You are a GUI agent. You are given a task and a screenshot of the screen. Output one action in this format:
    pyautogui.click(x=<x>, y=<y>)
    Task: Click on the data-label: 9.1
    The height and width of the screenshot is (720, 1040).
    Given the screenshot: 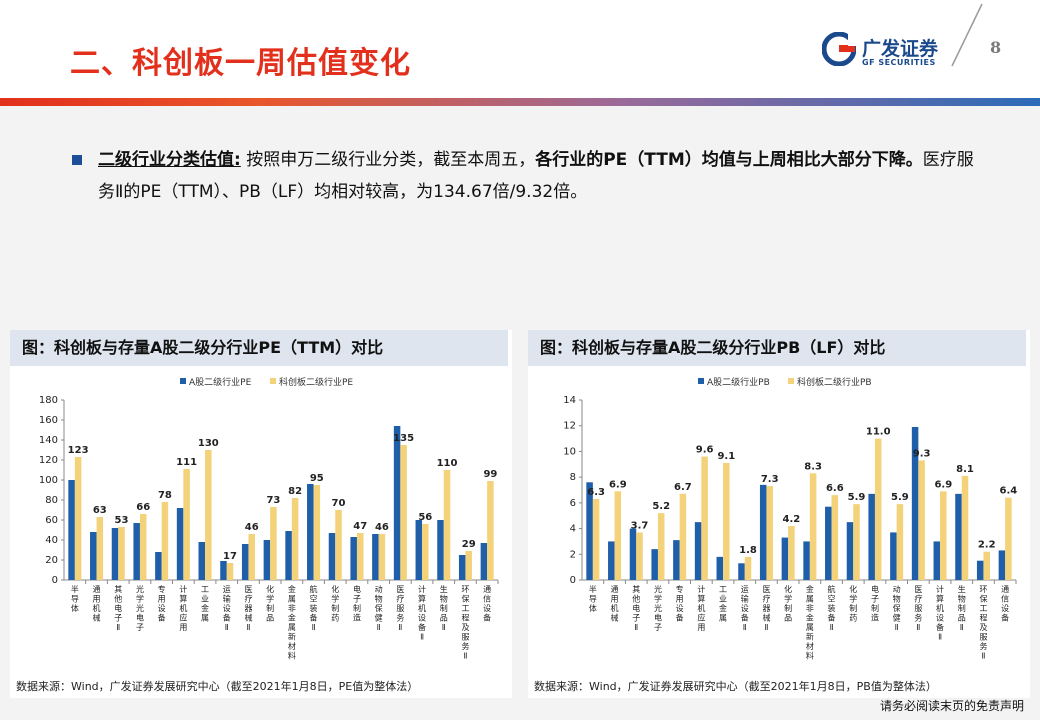 What is the action you would take?
    pyautogui.click(x=726, y=456)
    